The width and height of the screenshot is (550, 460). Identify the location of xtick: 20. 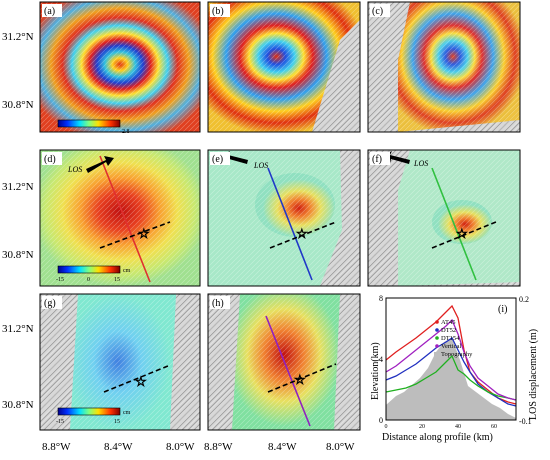
(422, 427).